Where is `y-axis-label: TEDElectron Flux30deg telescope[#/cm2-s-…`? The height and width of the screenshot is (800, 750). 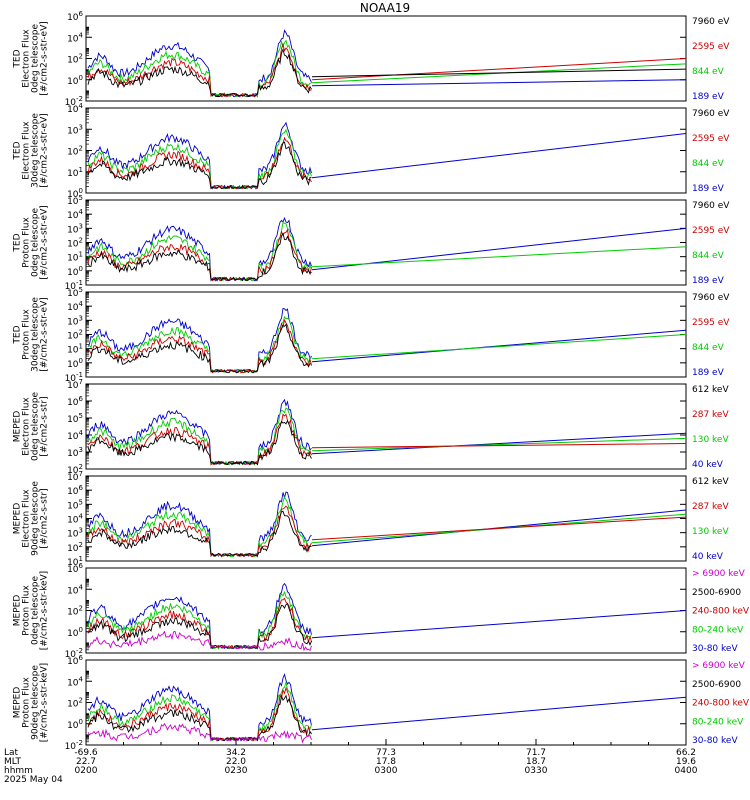
y-axis-label: TEDElectron Flux30deg telescope[#/cm2-s-… is located at coordinates (31, 150).